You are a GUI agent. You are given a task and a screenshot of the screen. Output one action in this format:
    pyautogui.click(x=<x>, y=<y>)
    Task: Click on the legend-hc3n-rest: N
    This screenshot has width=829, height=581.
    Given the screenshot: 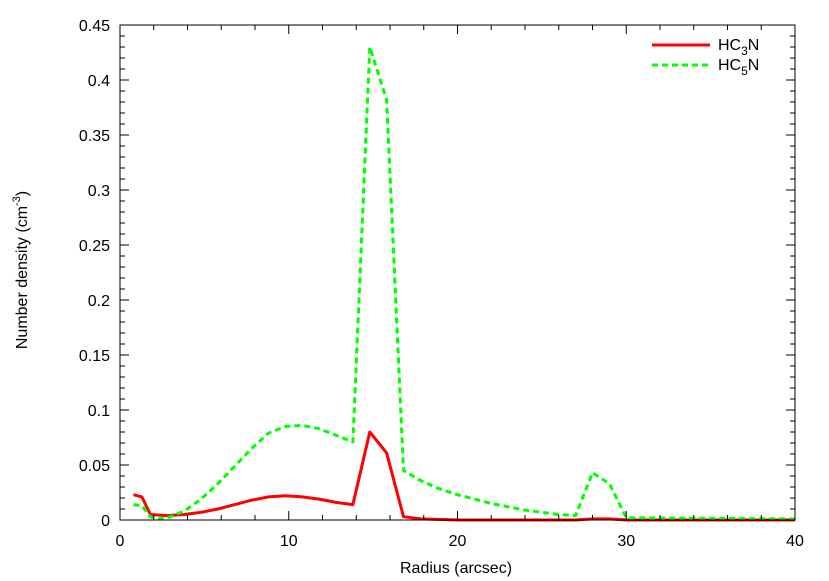 What is the action you would take?
    pyautogui.click(x=754, y=45)
    